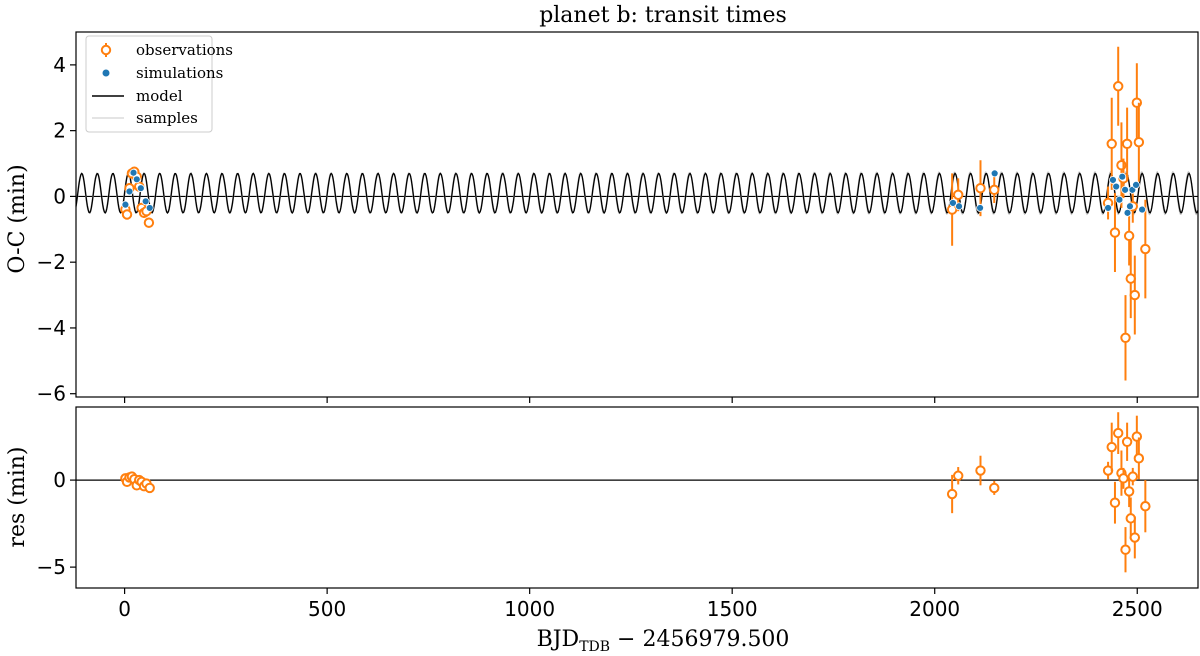  Describe the element at coordinates (663, 15) in the screenshot. I see `chart-title: planet b: transit times` at that location.